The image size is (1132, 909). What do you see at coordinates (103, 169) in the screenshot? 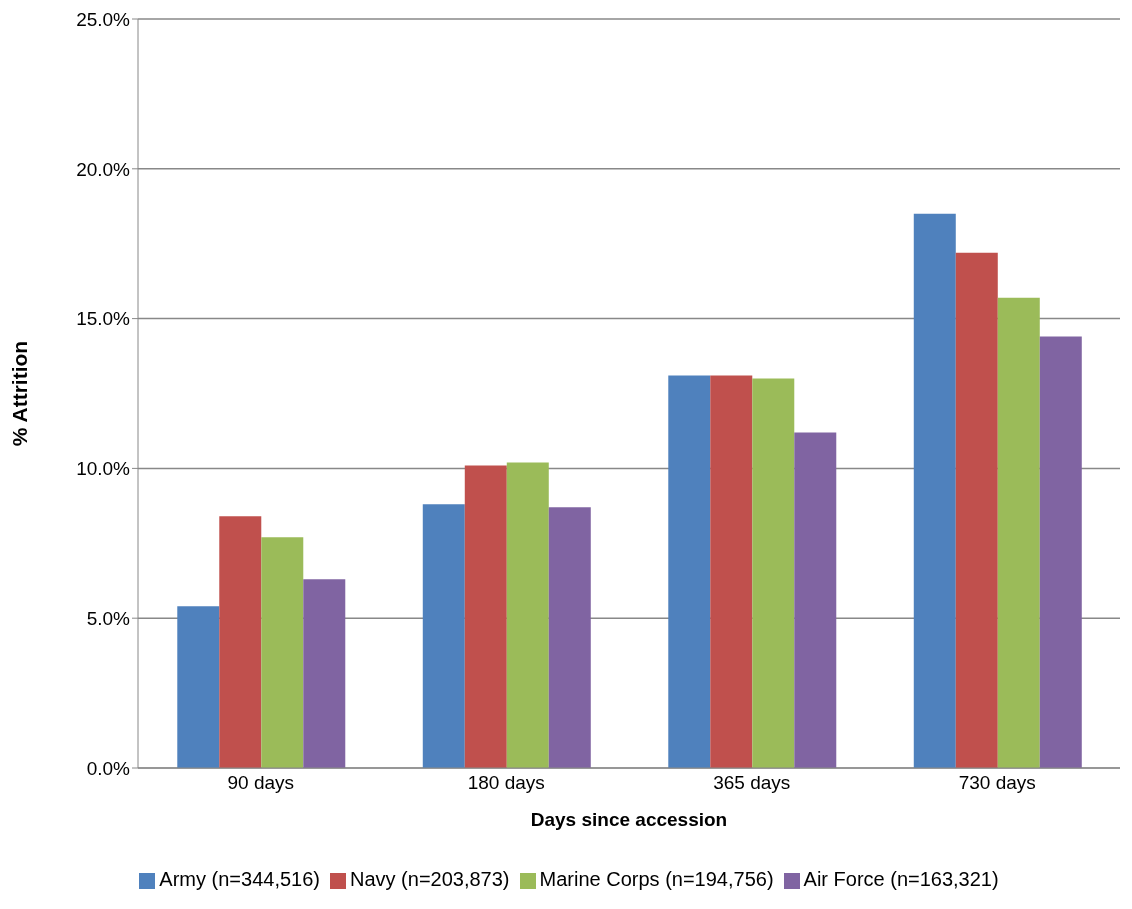
I see `y-tick-label: 20.0%` at bounding box center [103, 169].